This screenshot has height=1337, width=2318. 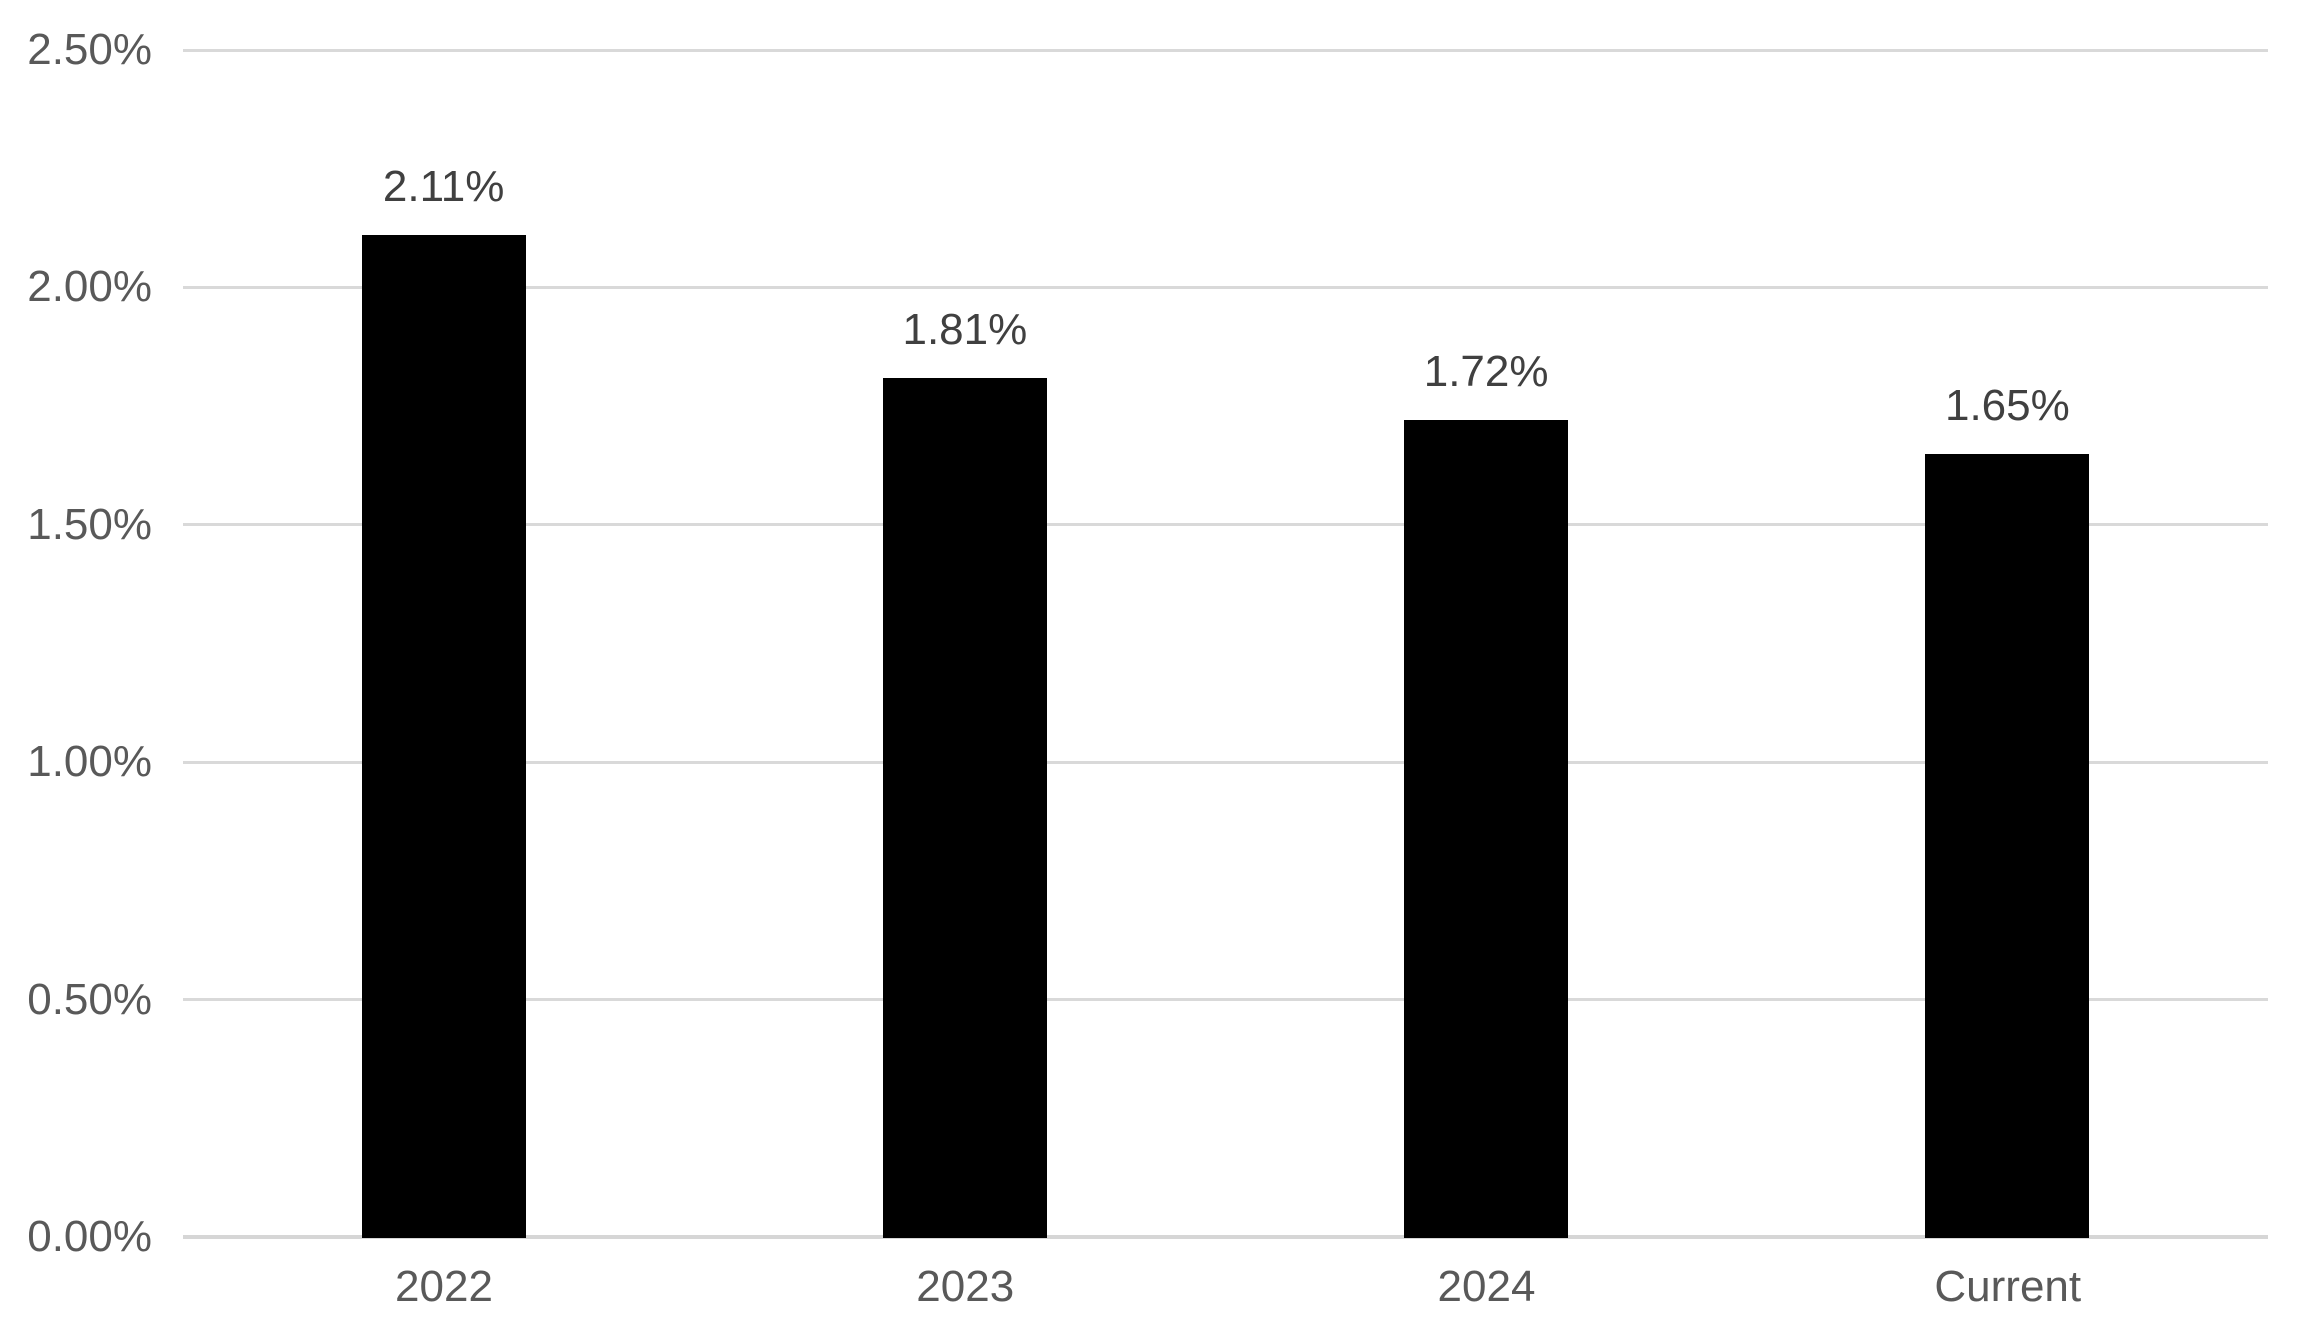 What do you see at coordinates (89, 762) in the screenshot?
I see `y-axis-tick-label: 1.00%` at bounding box center [89, 762].